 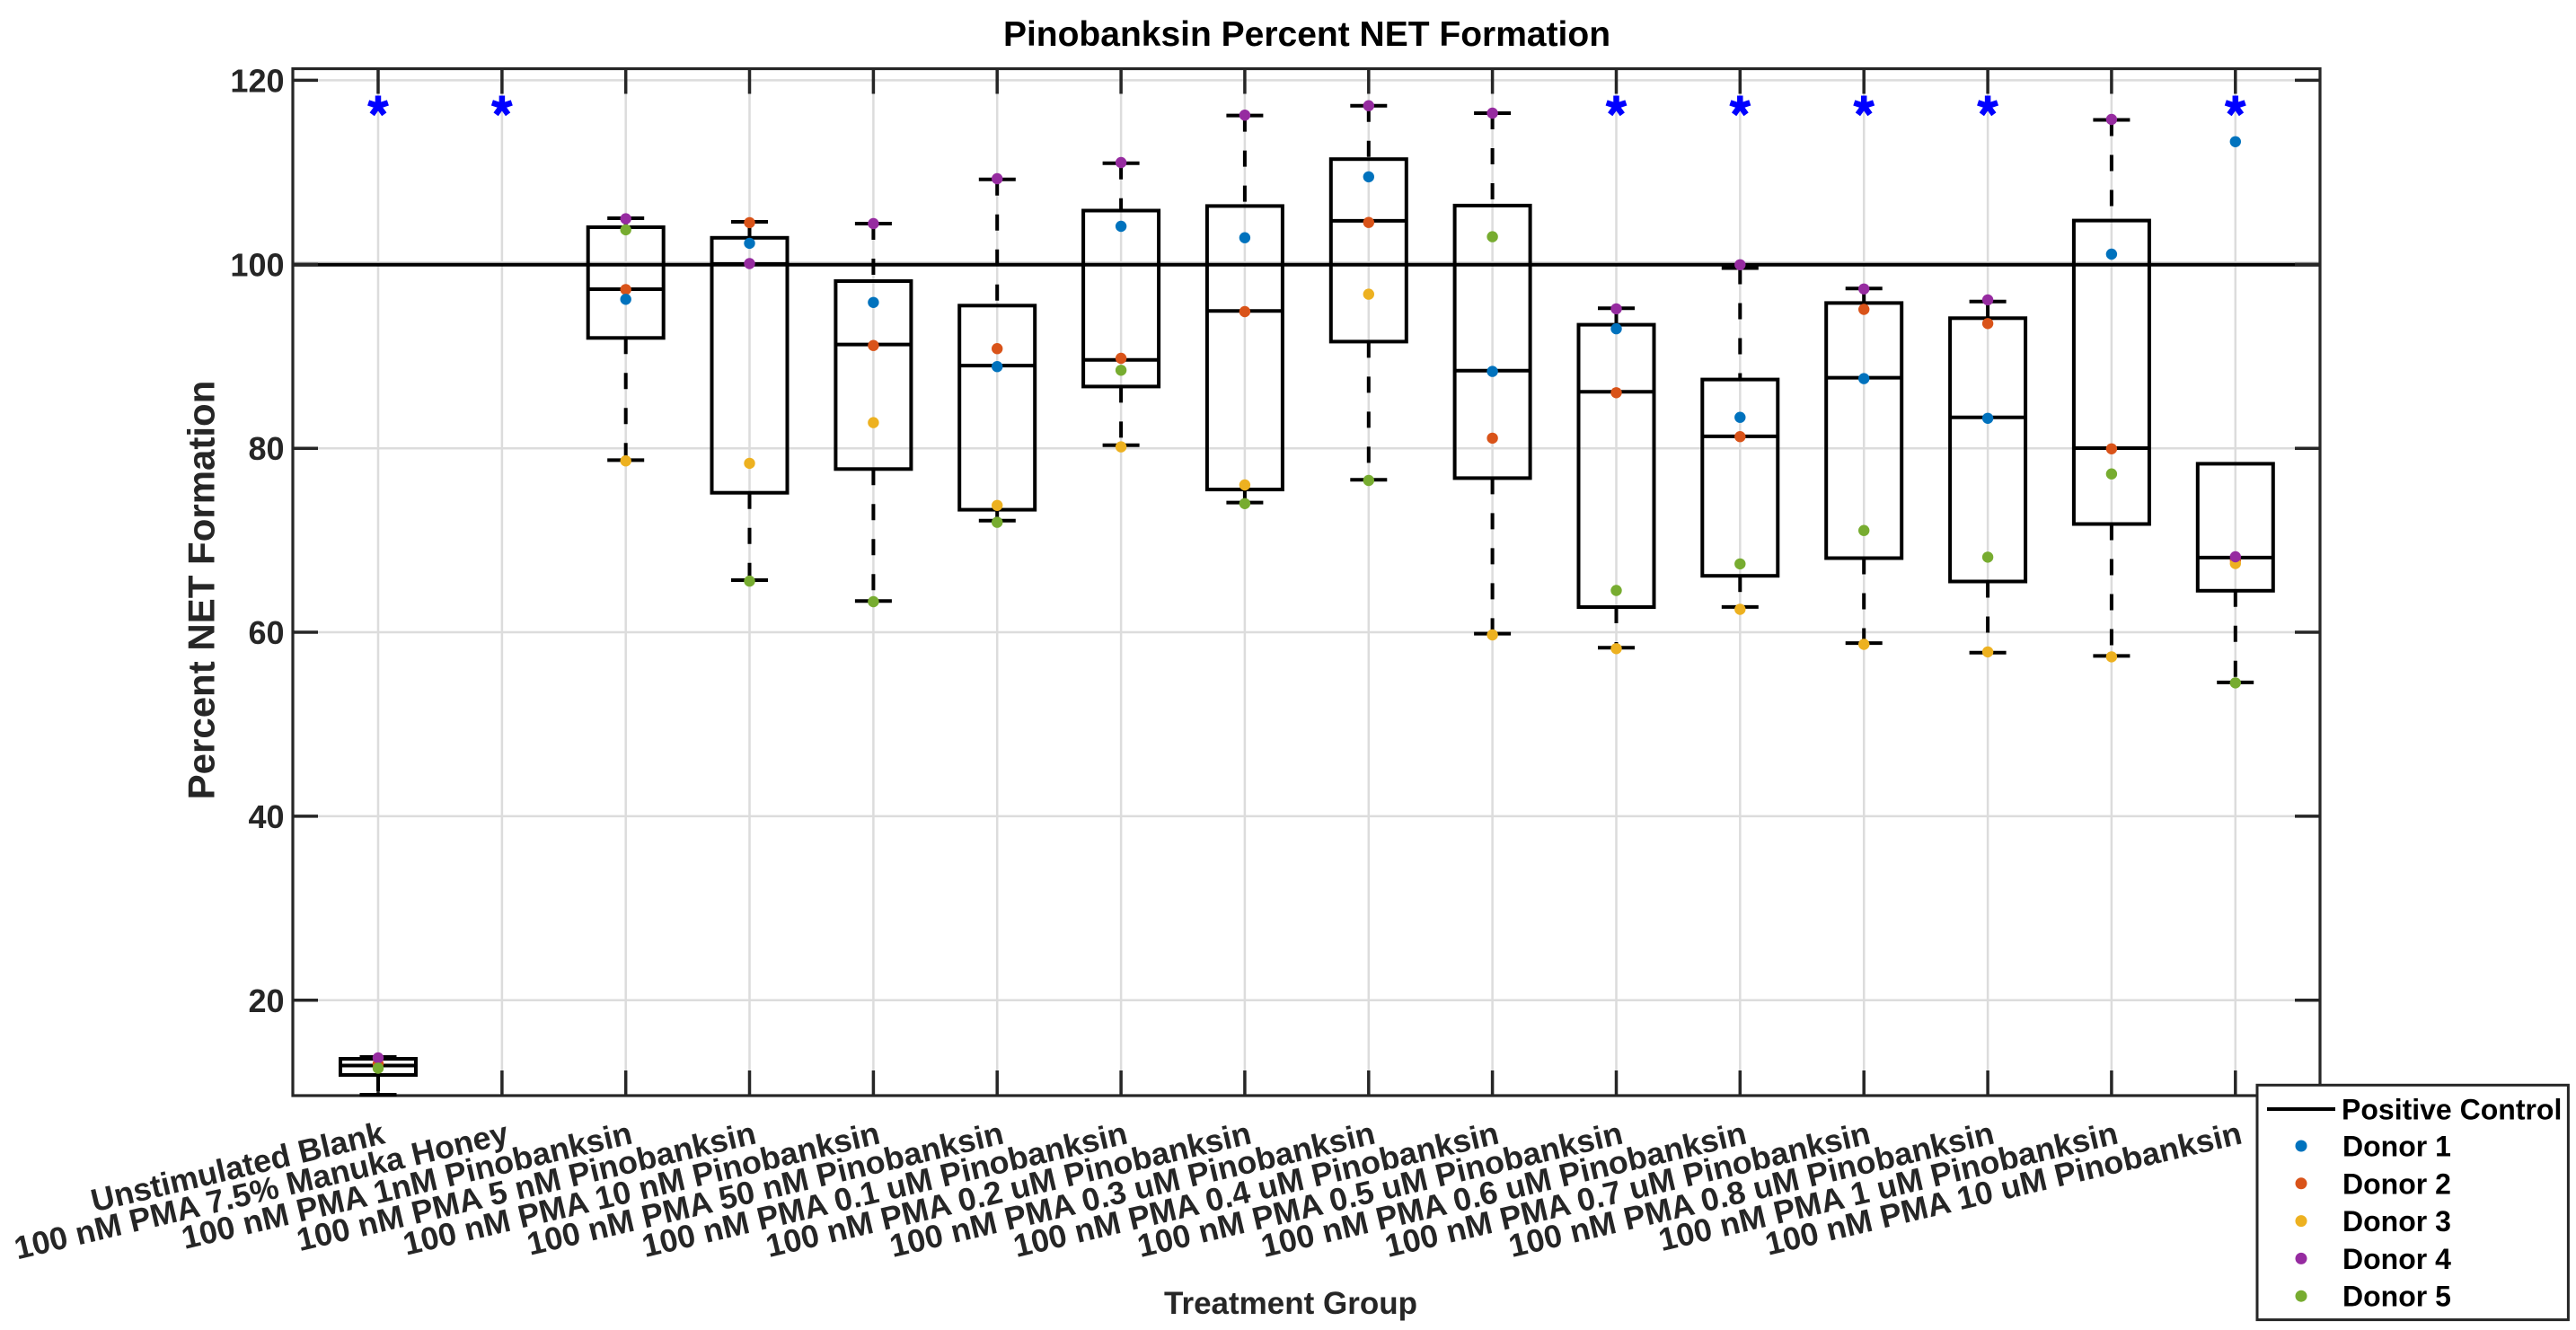 I want to click on svg-text: Donor 4, so click(x=2396, y=1259).